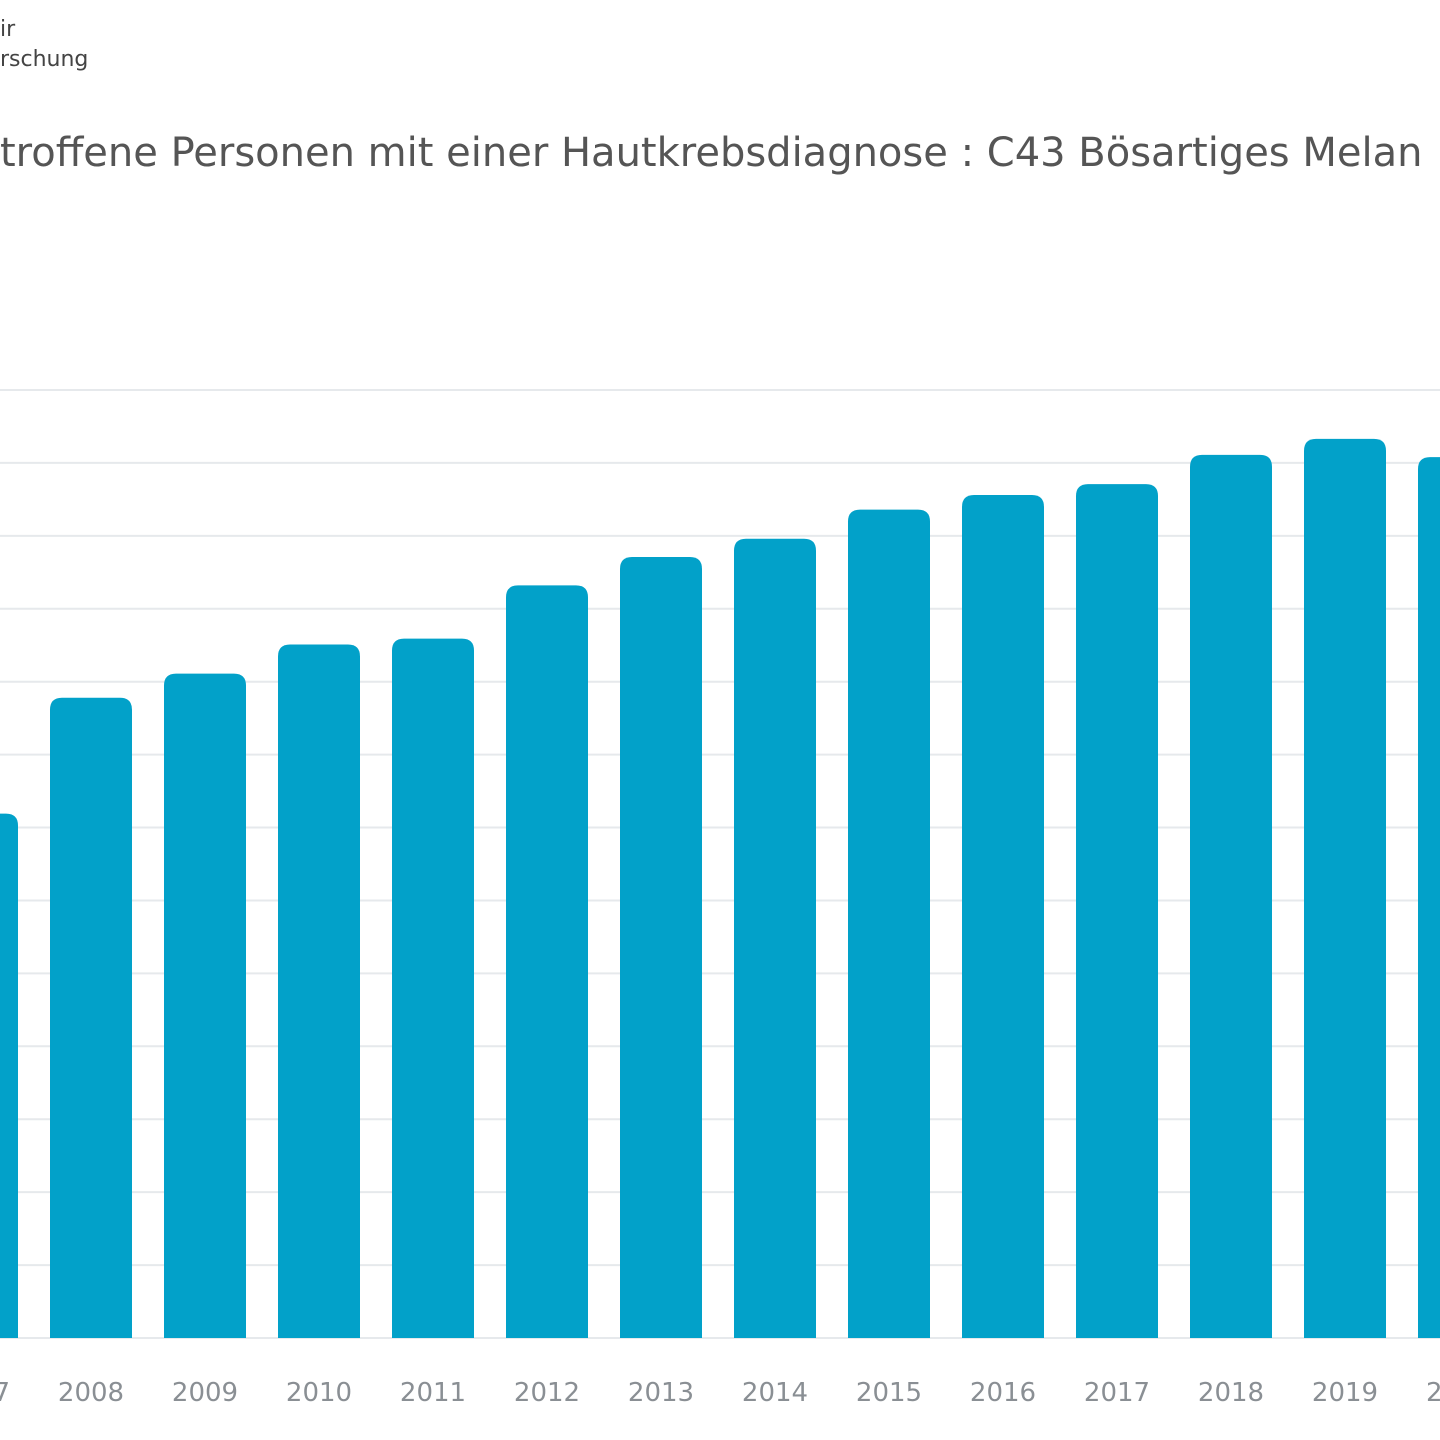 This screenshot has height=1440, width=1440. I want to click on x-tick-label: 2016, so click(1003, 1393).